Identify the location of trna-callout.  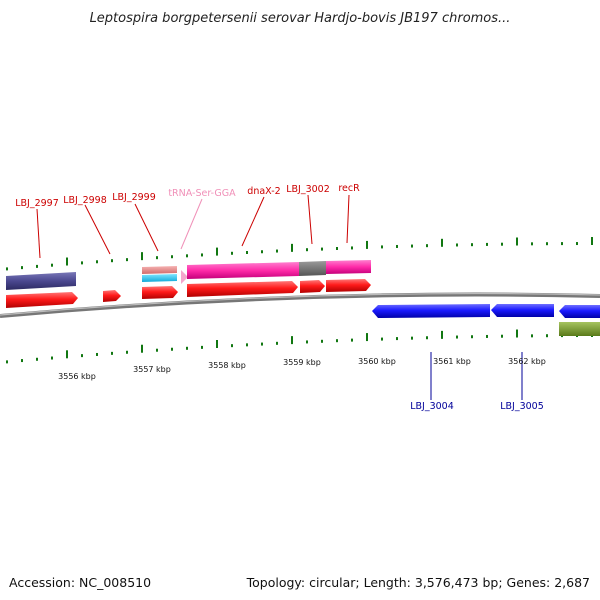
(191, 224).